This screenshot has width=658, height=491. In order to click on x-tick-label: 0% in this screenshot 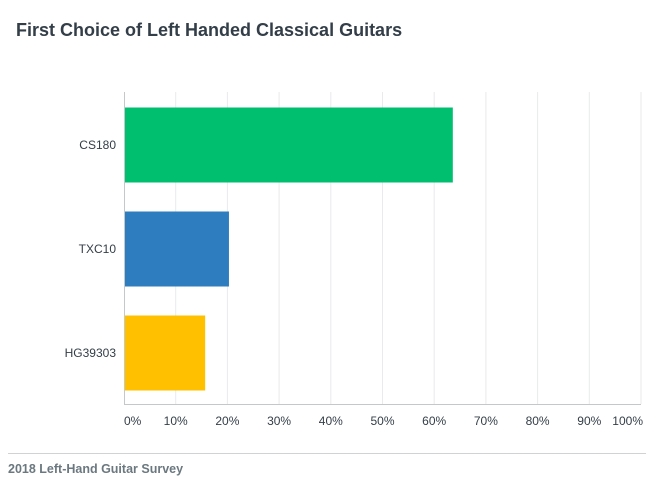, I will do `click(133, 421)`.